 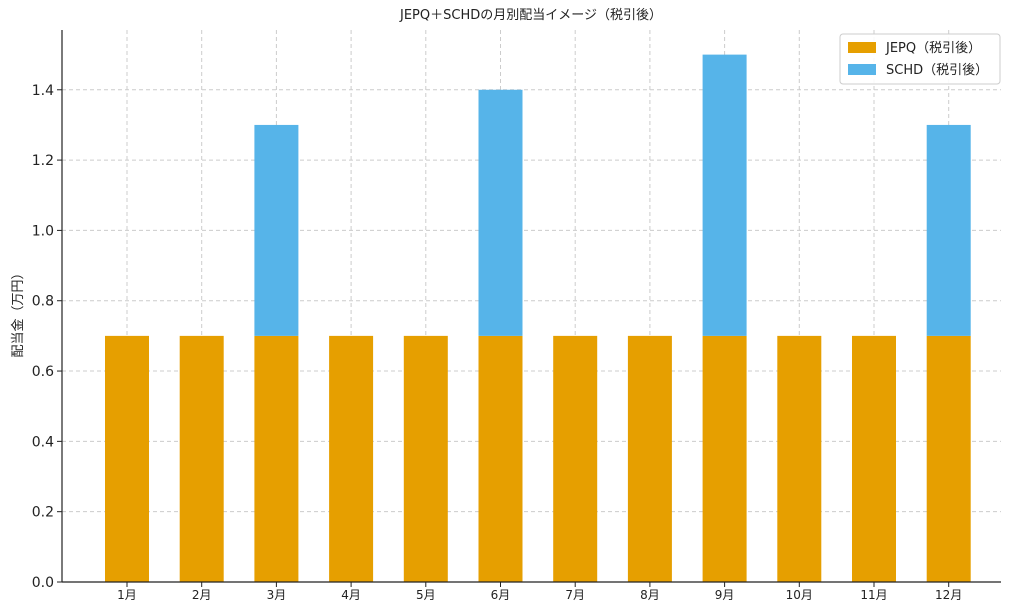 What do you see at coordinates (18, 311) in the screenshot?
I see `y-axis-label: 配当金（万円）` at bounding box center [18, 311].